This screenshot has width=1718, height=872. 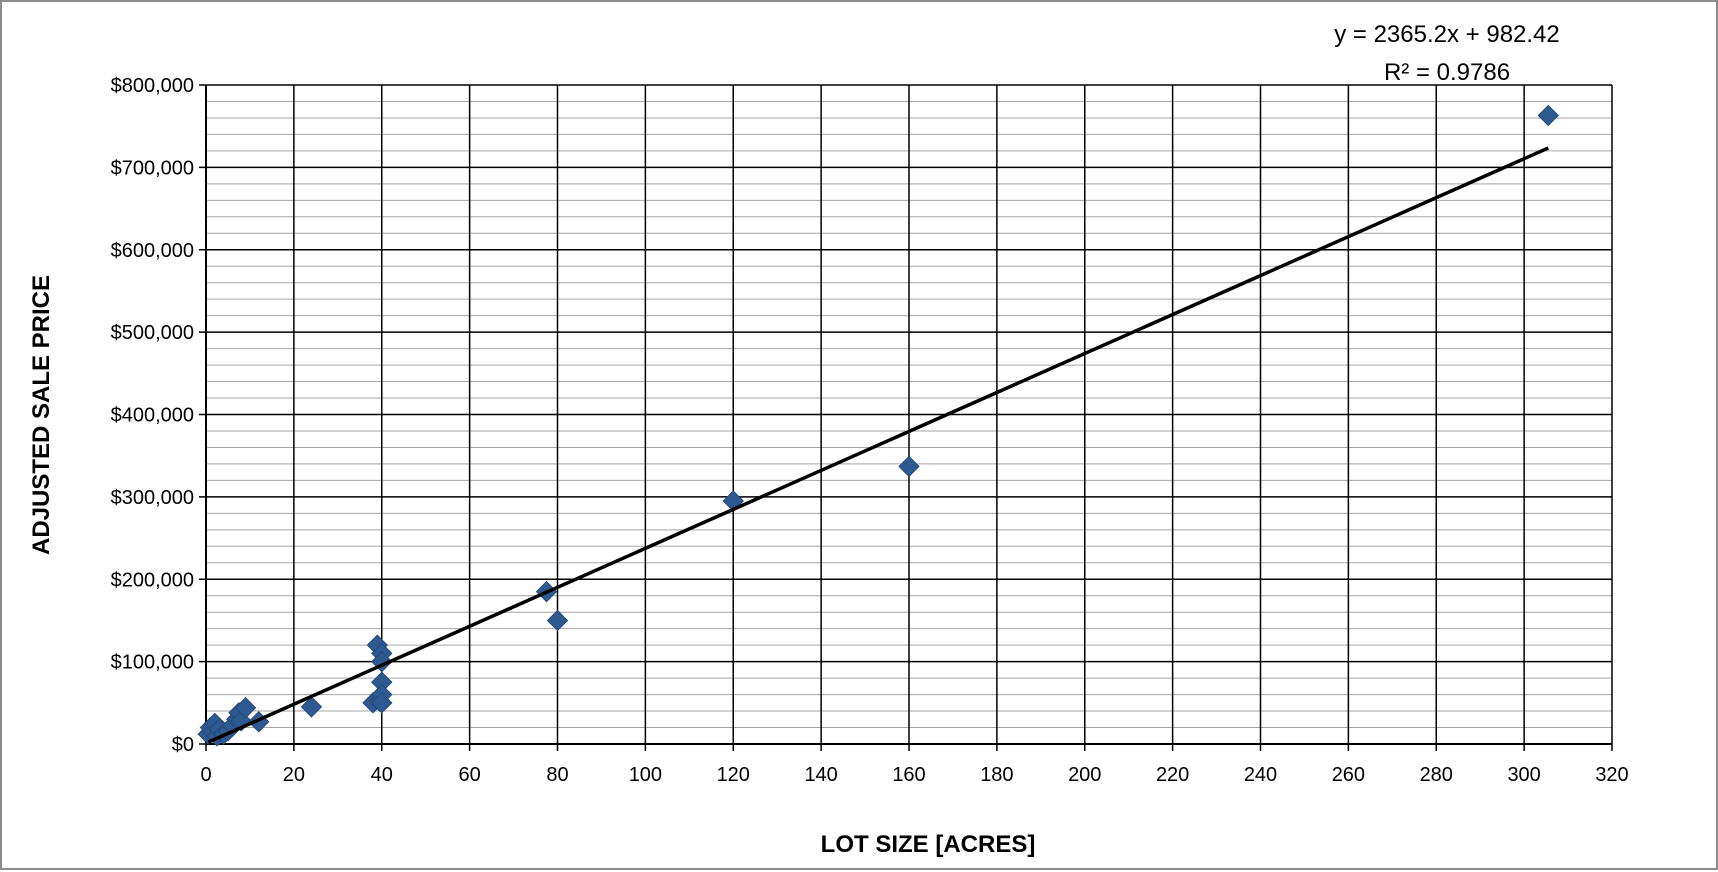 I want to click on y-tick-label: $100,000, so click(x=152, y=663).